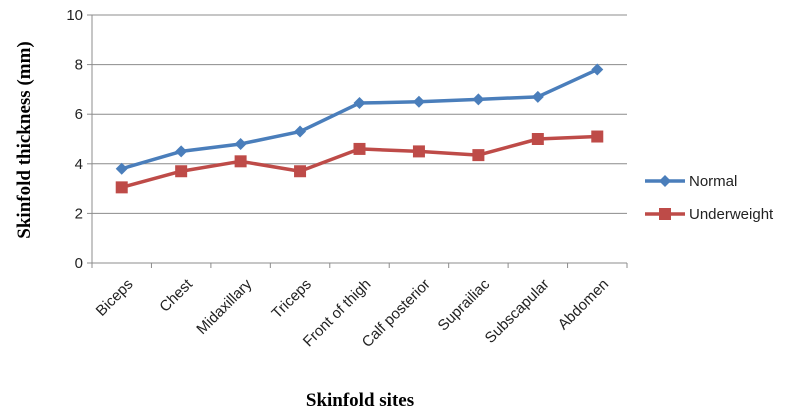 This screenshot has width=803, height=414. I want to click on y-tick-label: 0, so click(79, 263).